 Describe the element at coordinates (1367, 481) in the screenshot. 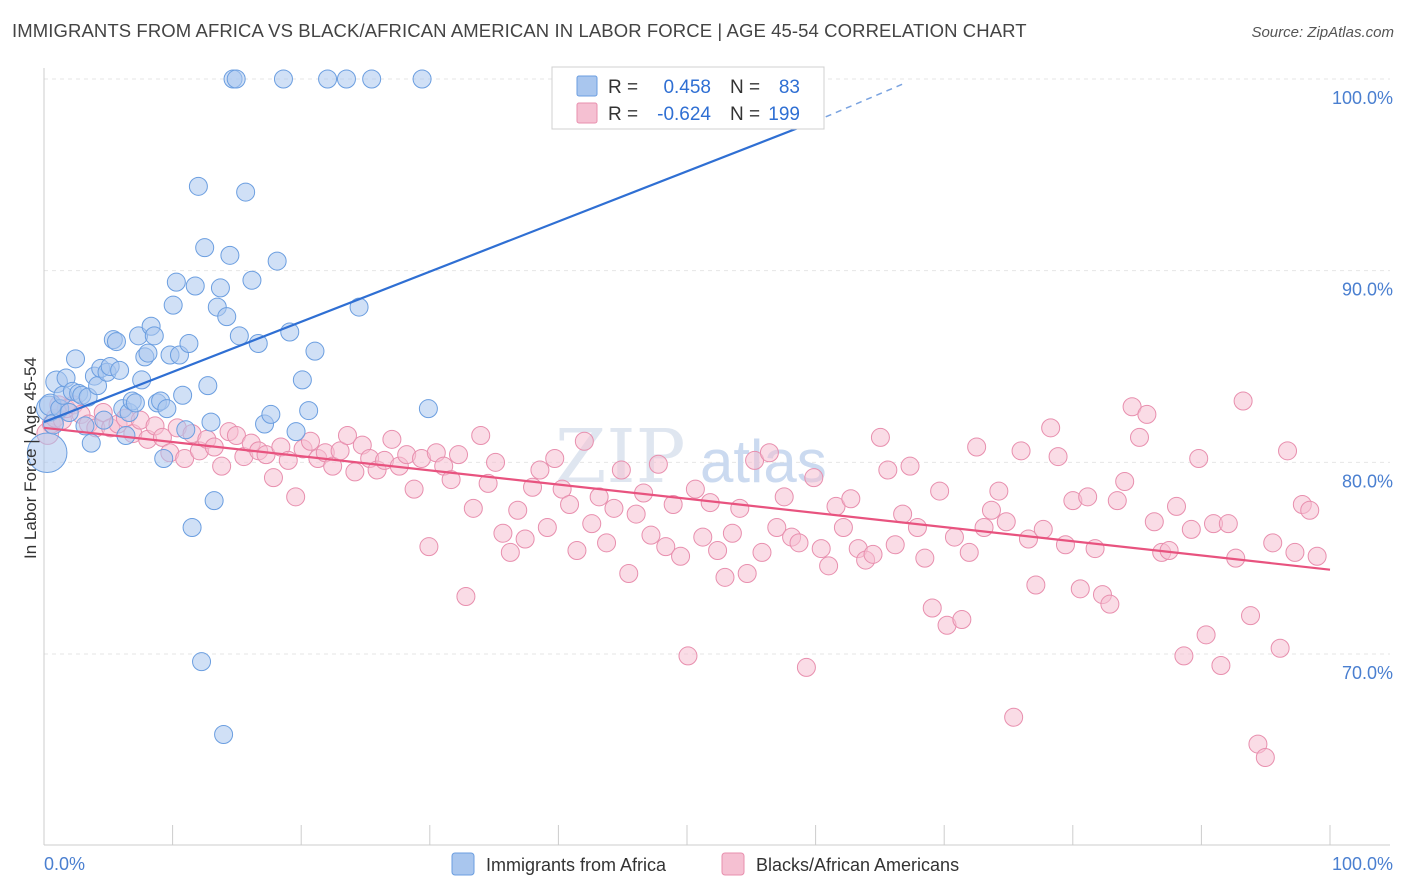

I see `y-tick-label: 80.0%` at that location.